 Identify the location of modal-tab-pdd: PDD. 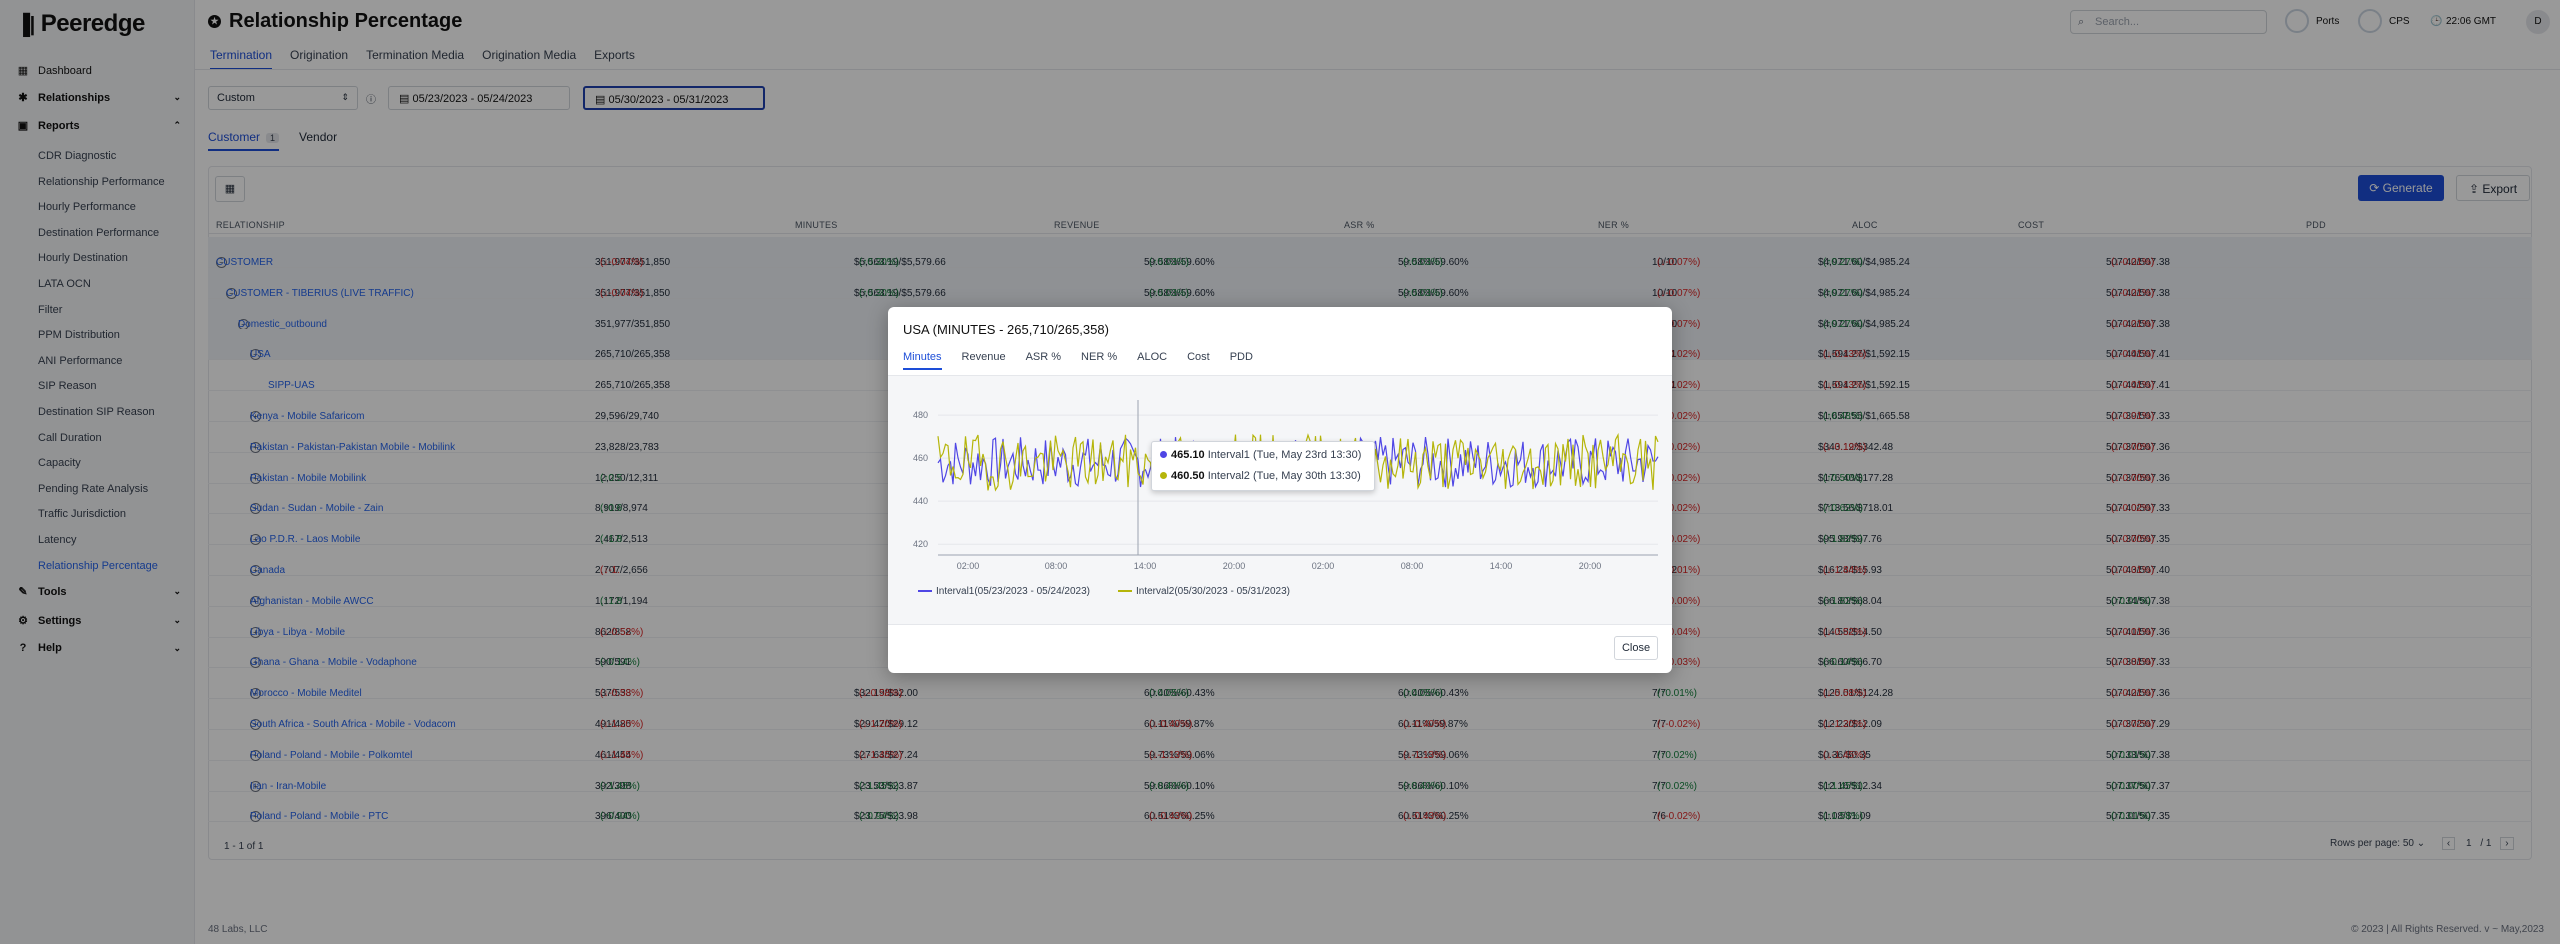
(1241, 357).